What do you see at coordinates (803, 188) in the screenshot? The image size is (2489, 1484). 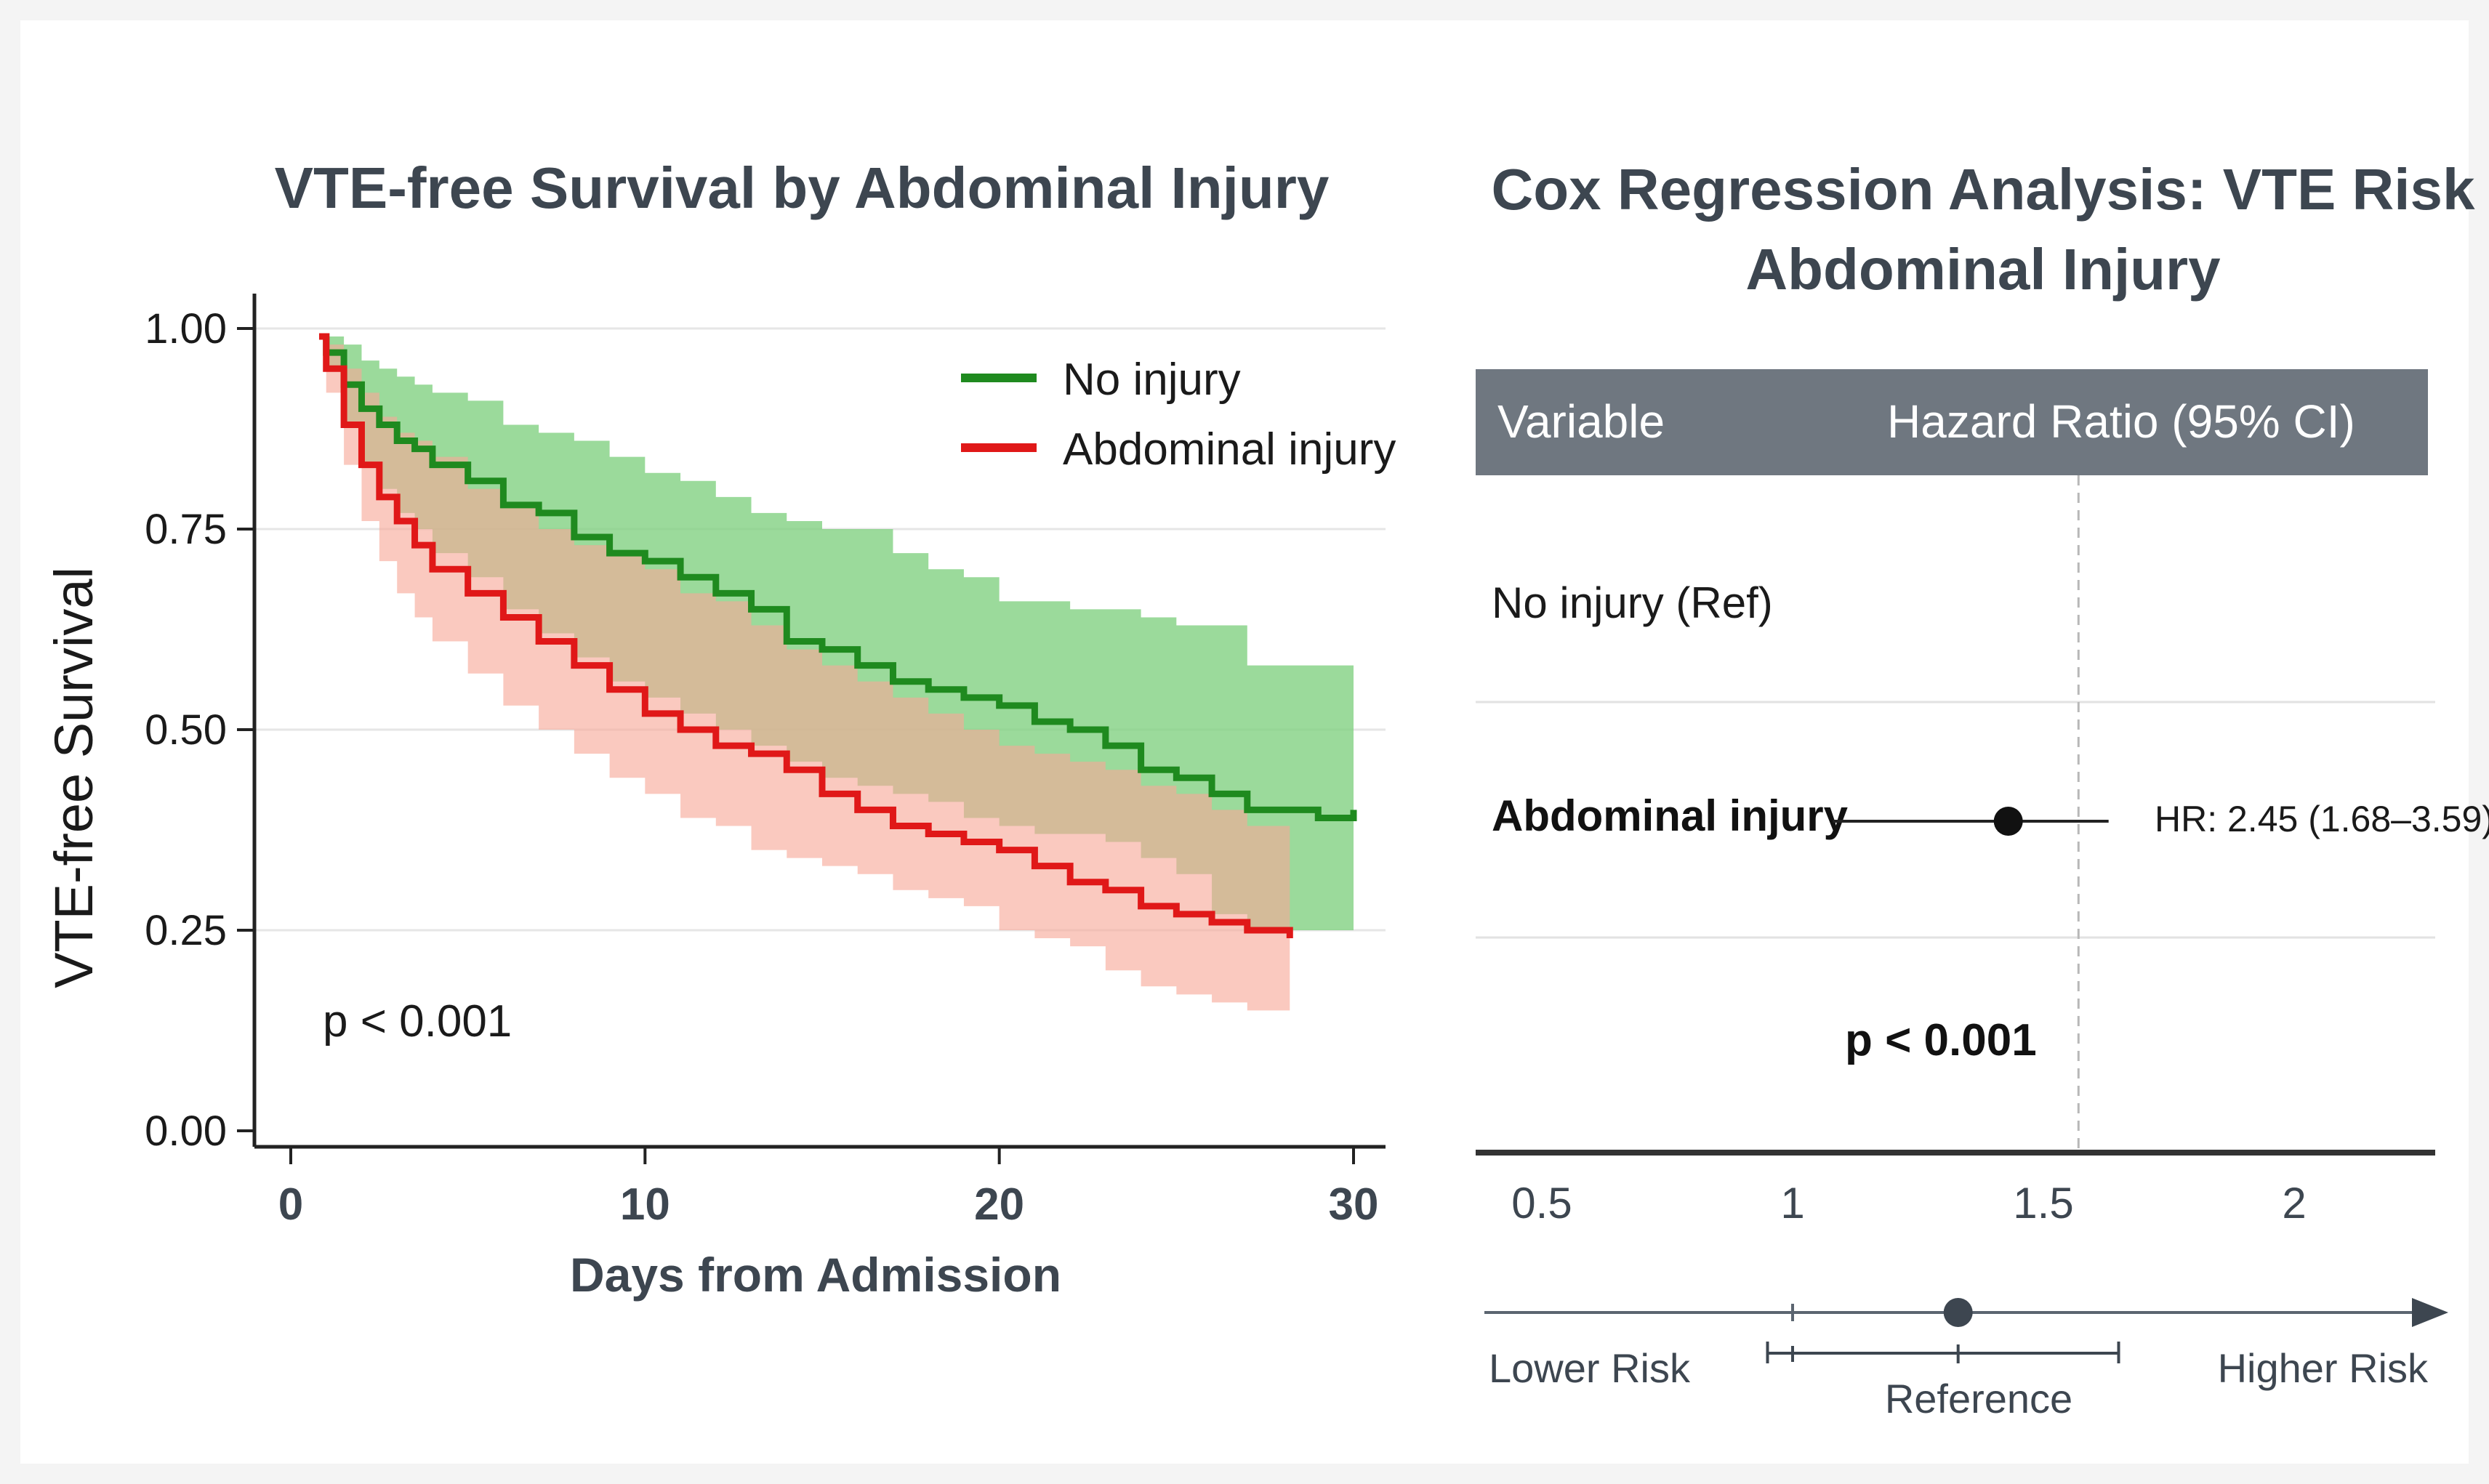 I see `km-title: VTE-free Survival by Abdominal Injury` at bounding box center [803, 188].